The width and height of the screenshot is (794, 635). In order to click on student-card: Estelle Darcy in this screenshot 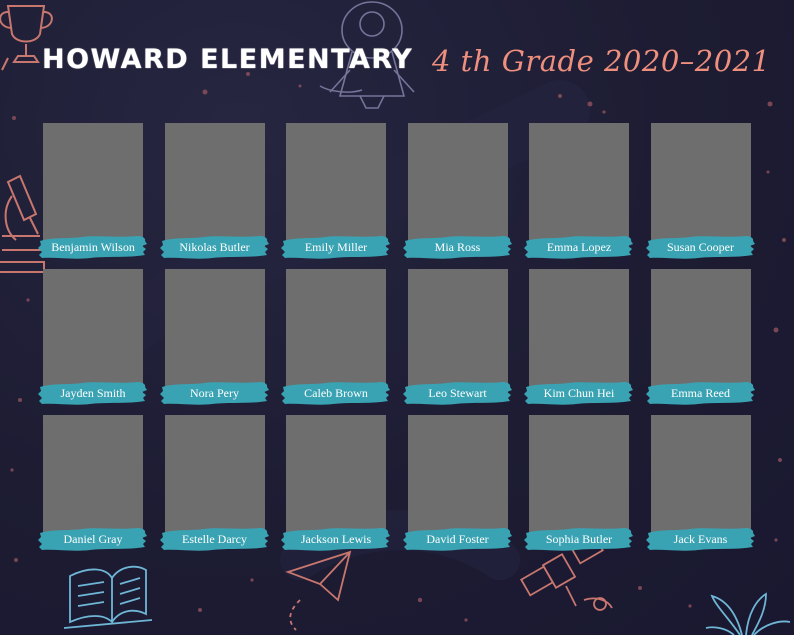, I will do `click(214, 483)`.